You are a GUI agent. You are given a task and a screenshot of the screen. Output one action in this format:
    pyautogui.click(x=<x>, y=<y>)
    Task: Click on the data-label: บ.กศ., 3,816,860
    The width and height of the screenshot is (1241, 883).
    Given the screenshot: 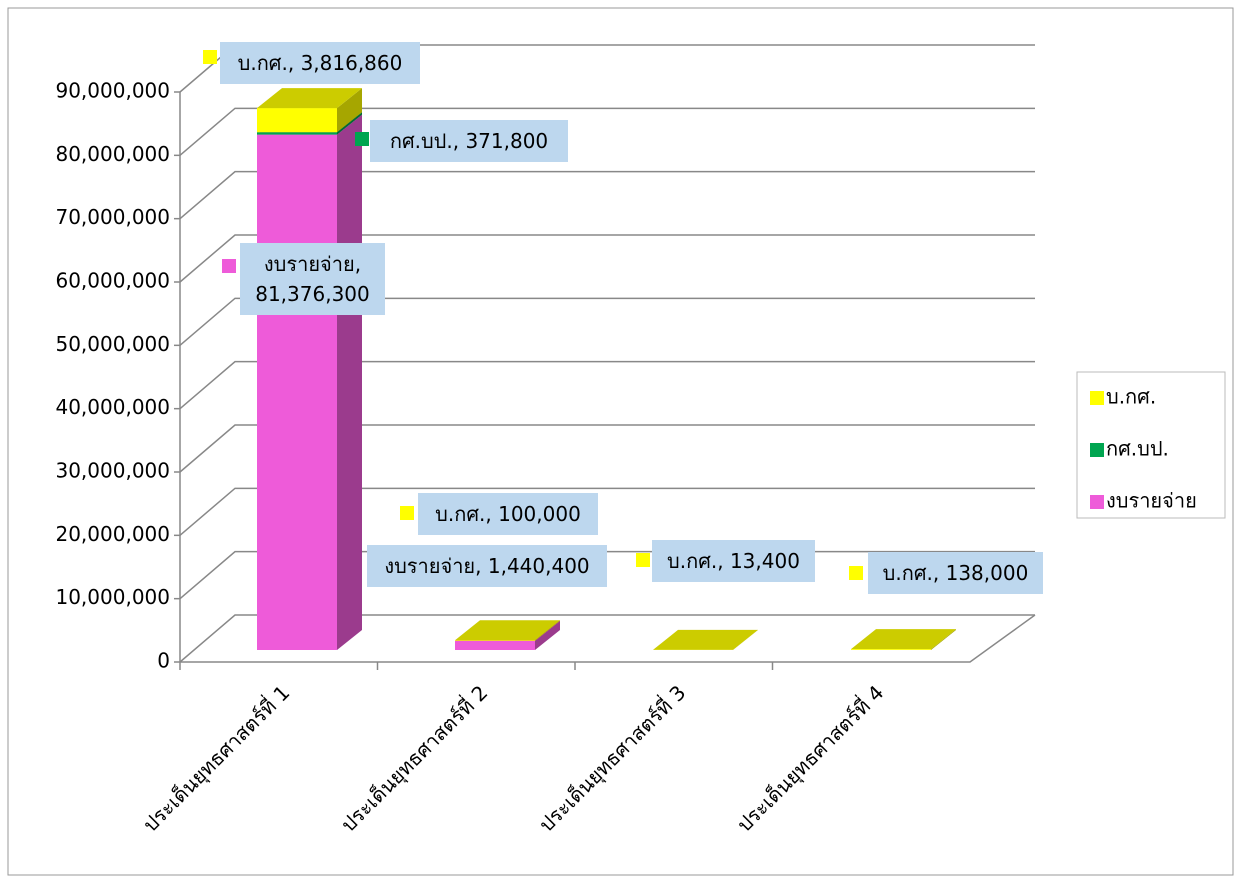 What is the action you would take?
    pyautogui.click(x=320, y=63)
    